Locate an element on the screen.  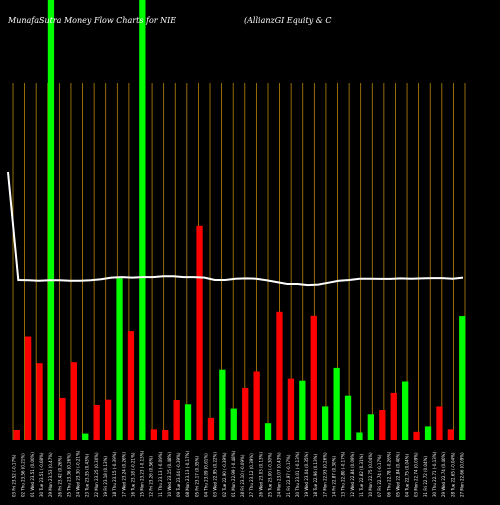
x-tick-label: 01 Mon 22.99 (-0.48%) is located at coordinates (233, 474).